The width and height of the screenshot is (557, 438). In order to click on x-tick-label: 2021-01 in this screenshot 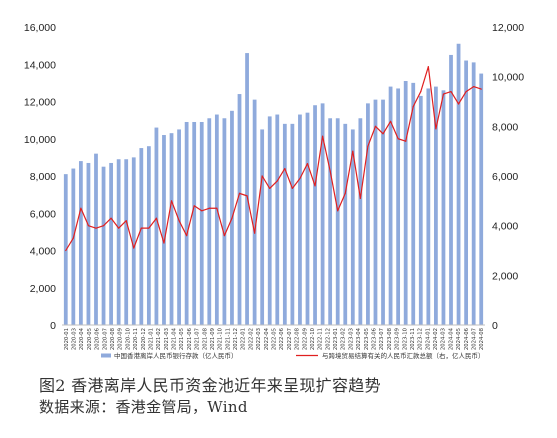, I will do `click(151, 339)`.